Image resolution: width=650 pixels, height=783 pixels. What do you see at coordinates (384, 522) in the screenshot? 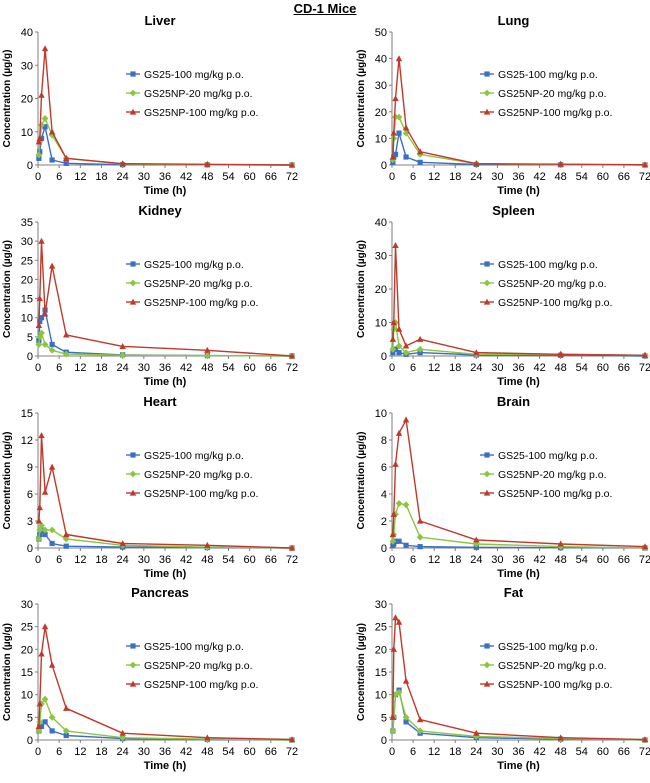
I see `y-tick-label: 2` at bounding box center [384, 522].